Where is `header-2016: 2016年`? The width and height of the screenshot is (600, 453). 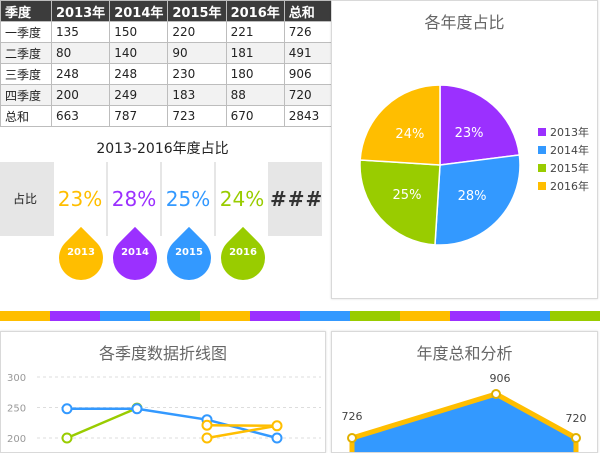
header-2016: 2016年 is located at coordinates (255, 11).